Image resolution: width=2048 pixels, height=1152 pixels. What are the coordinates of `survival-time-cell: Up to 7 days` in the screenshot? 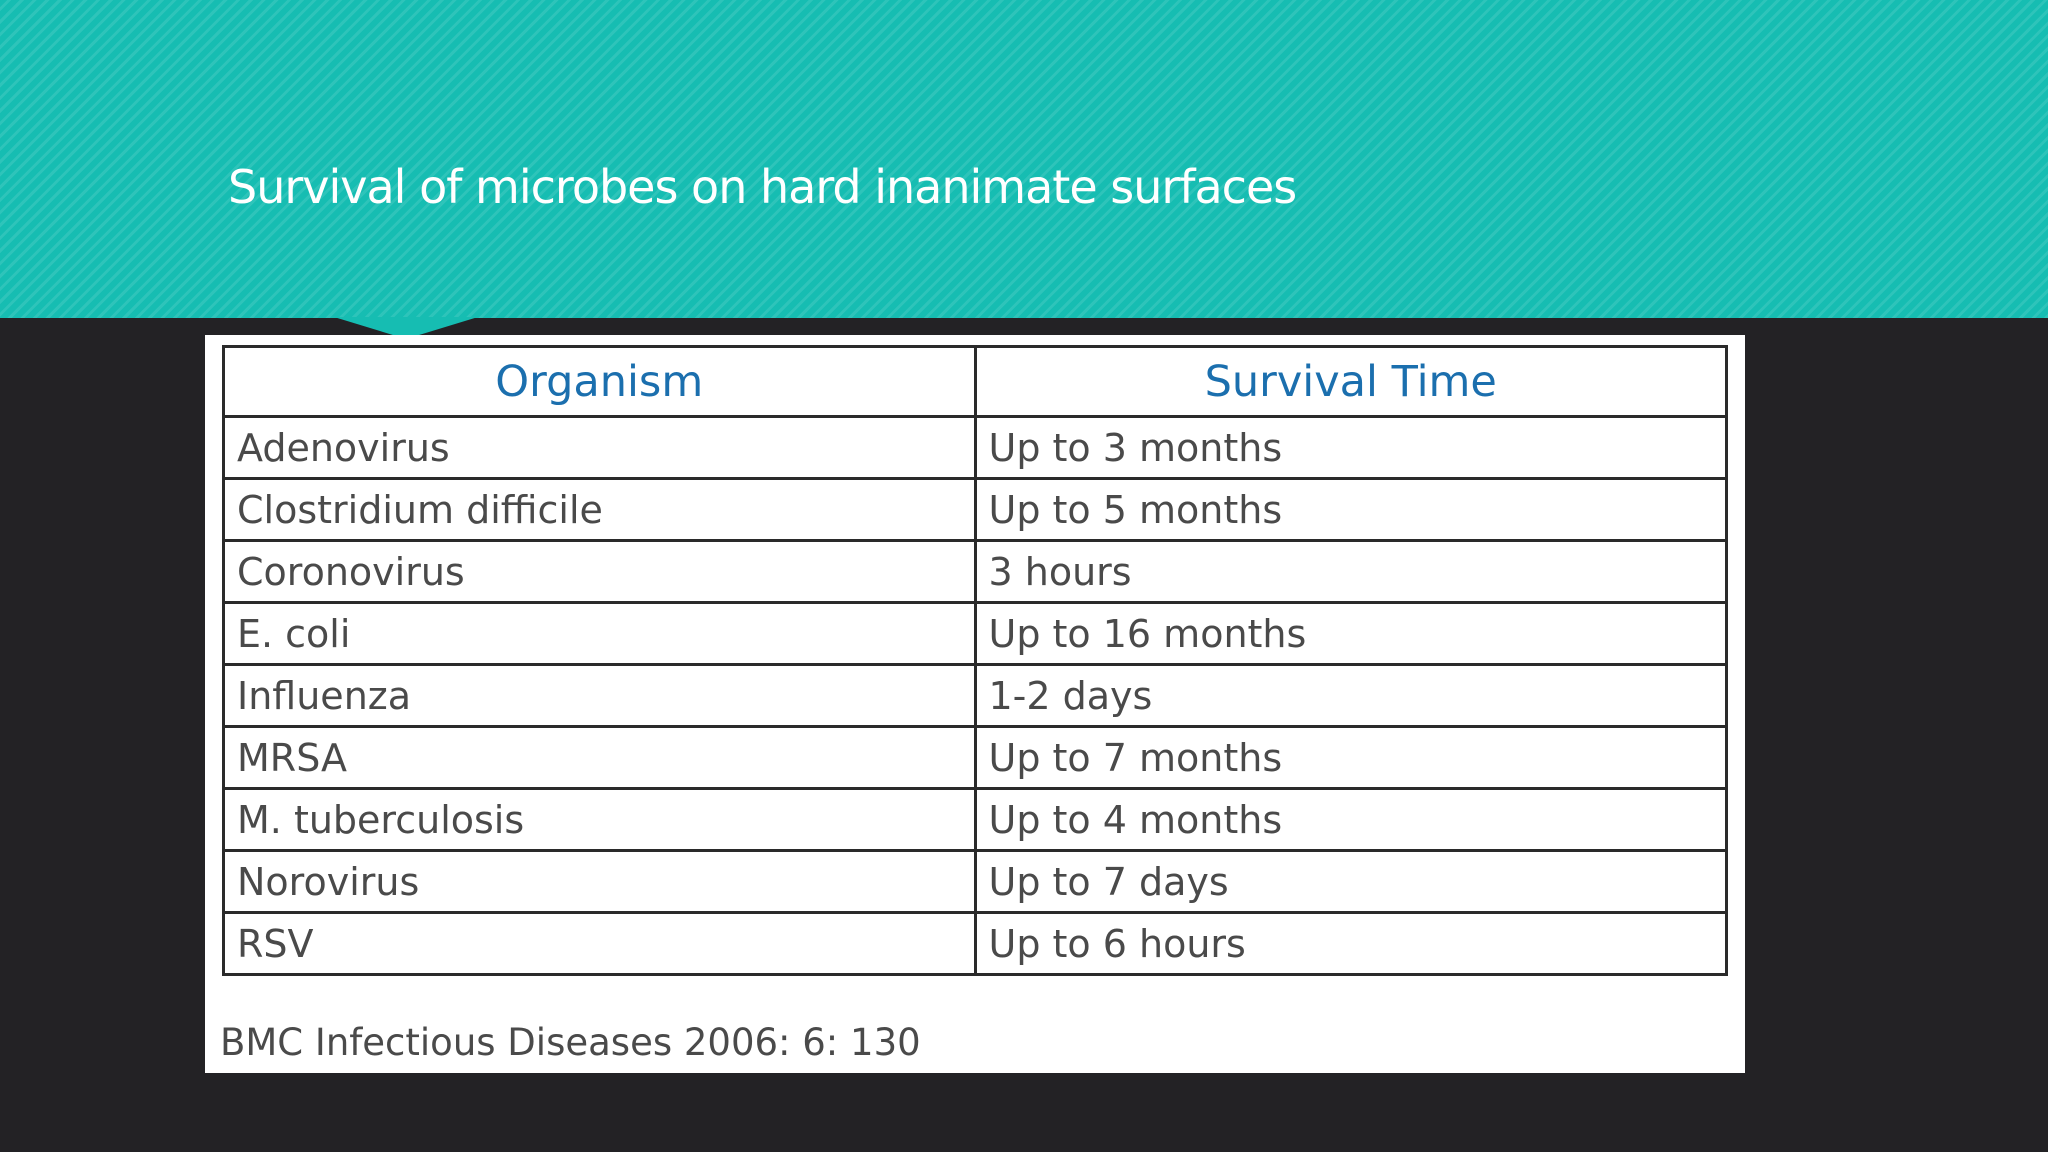 It's located at (1350, 881).